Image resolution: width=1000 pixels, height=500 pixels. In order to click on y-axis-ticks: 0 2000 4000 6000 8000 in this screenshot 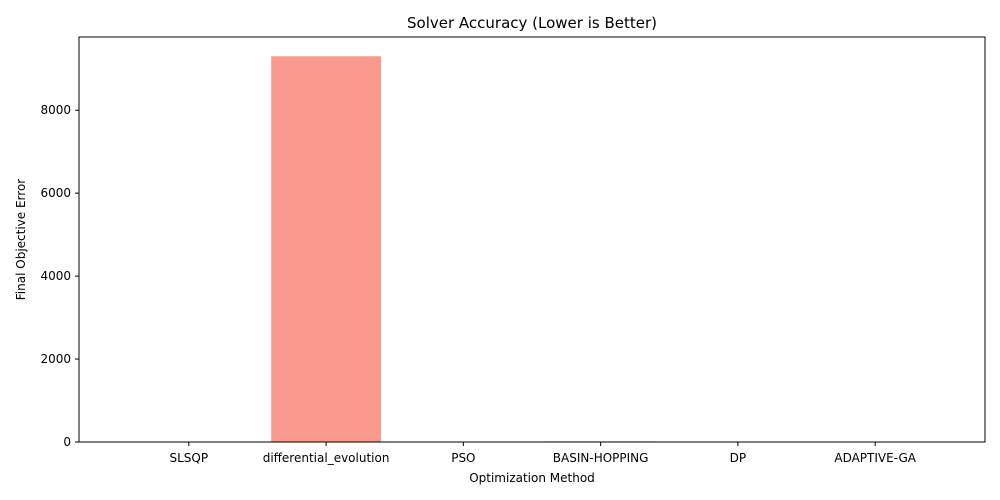, I will do `click(59, 276)`.